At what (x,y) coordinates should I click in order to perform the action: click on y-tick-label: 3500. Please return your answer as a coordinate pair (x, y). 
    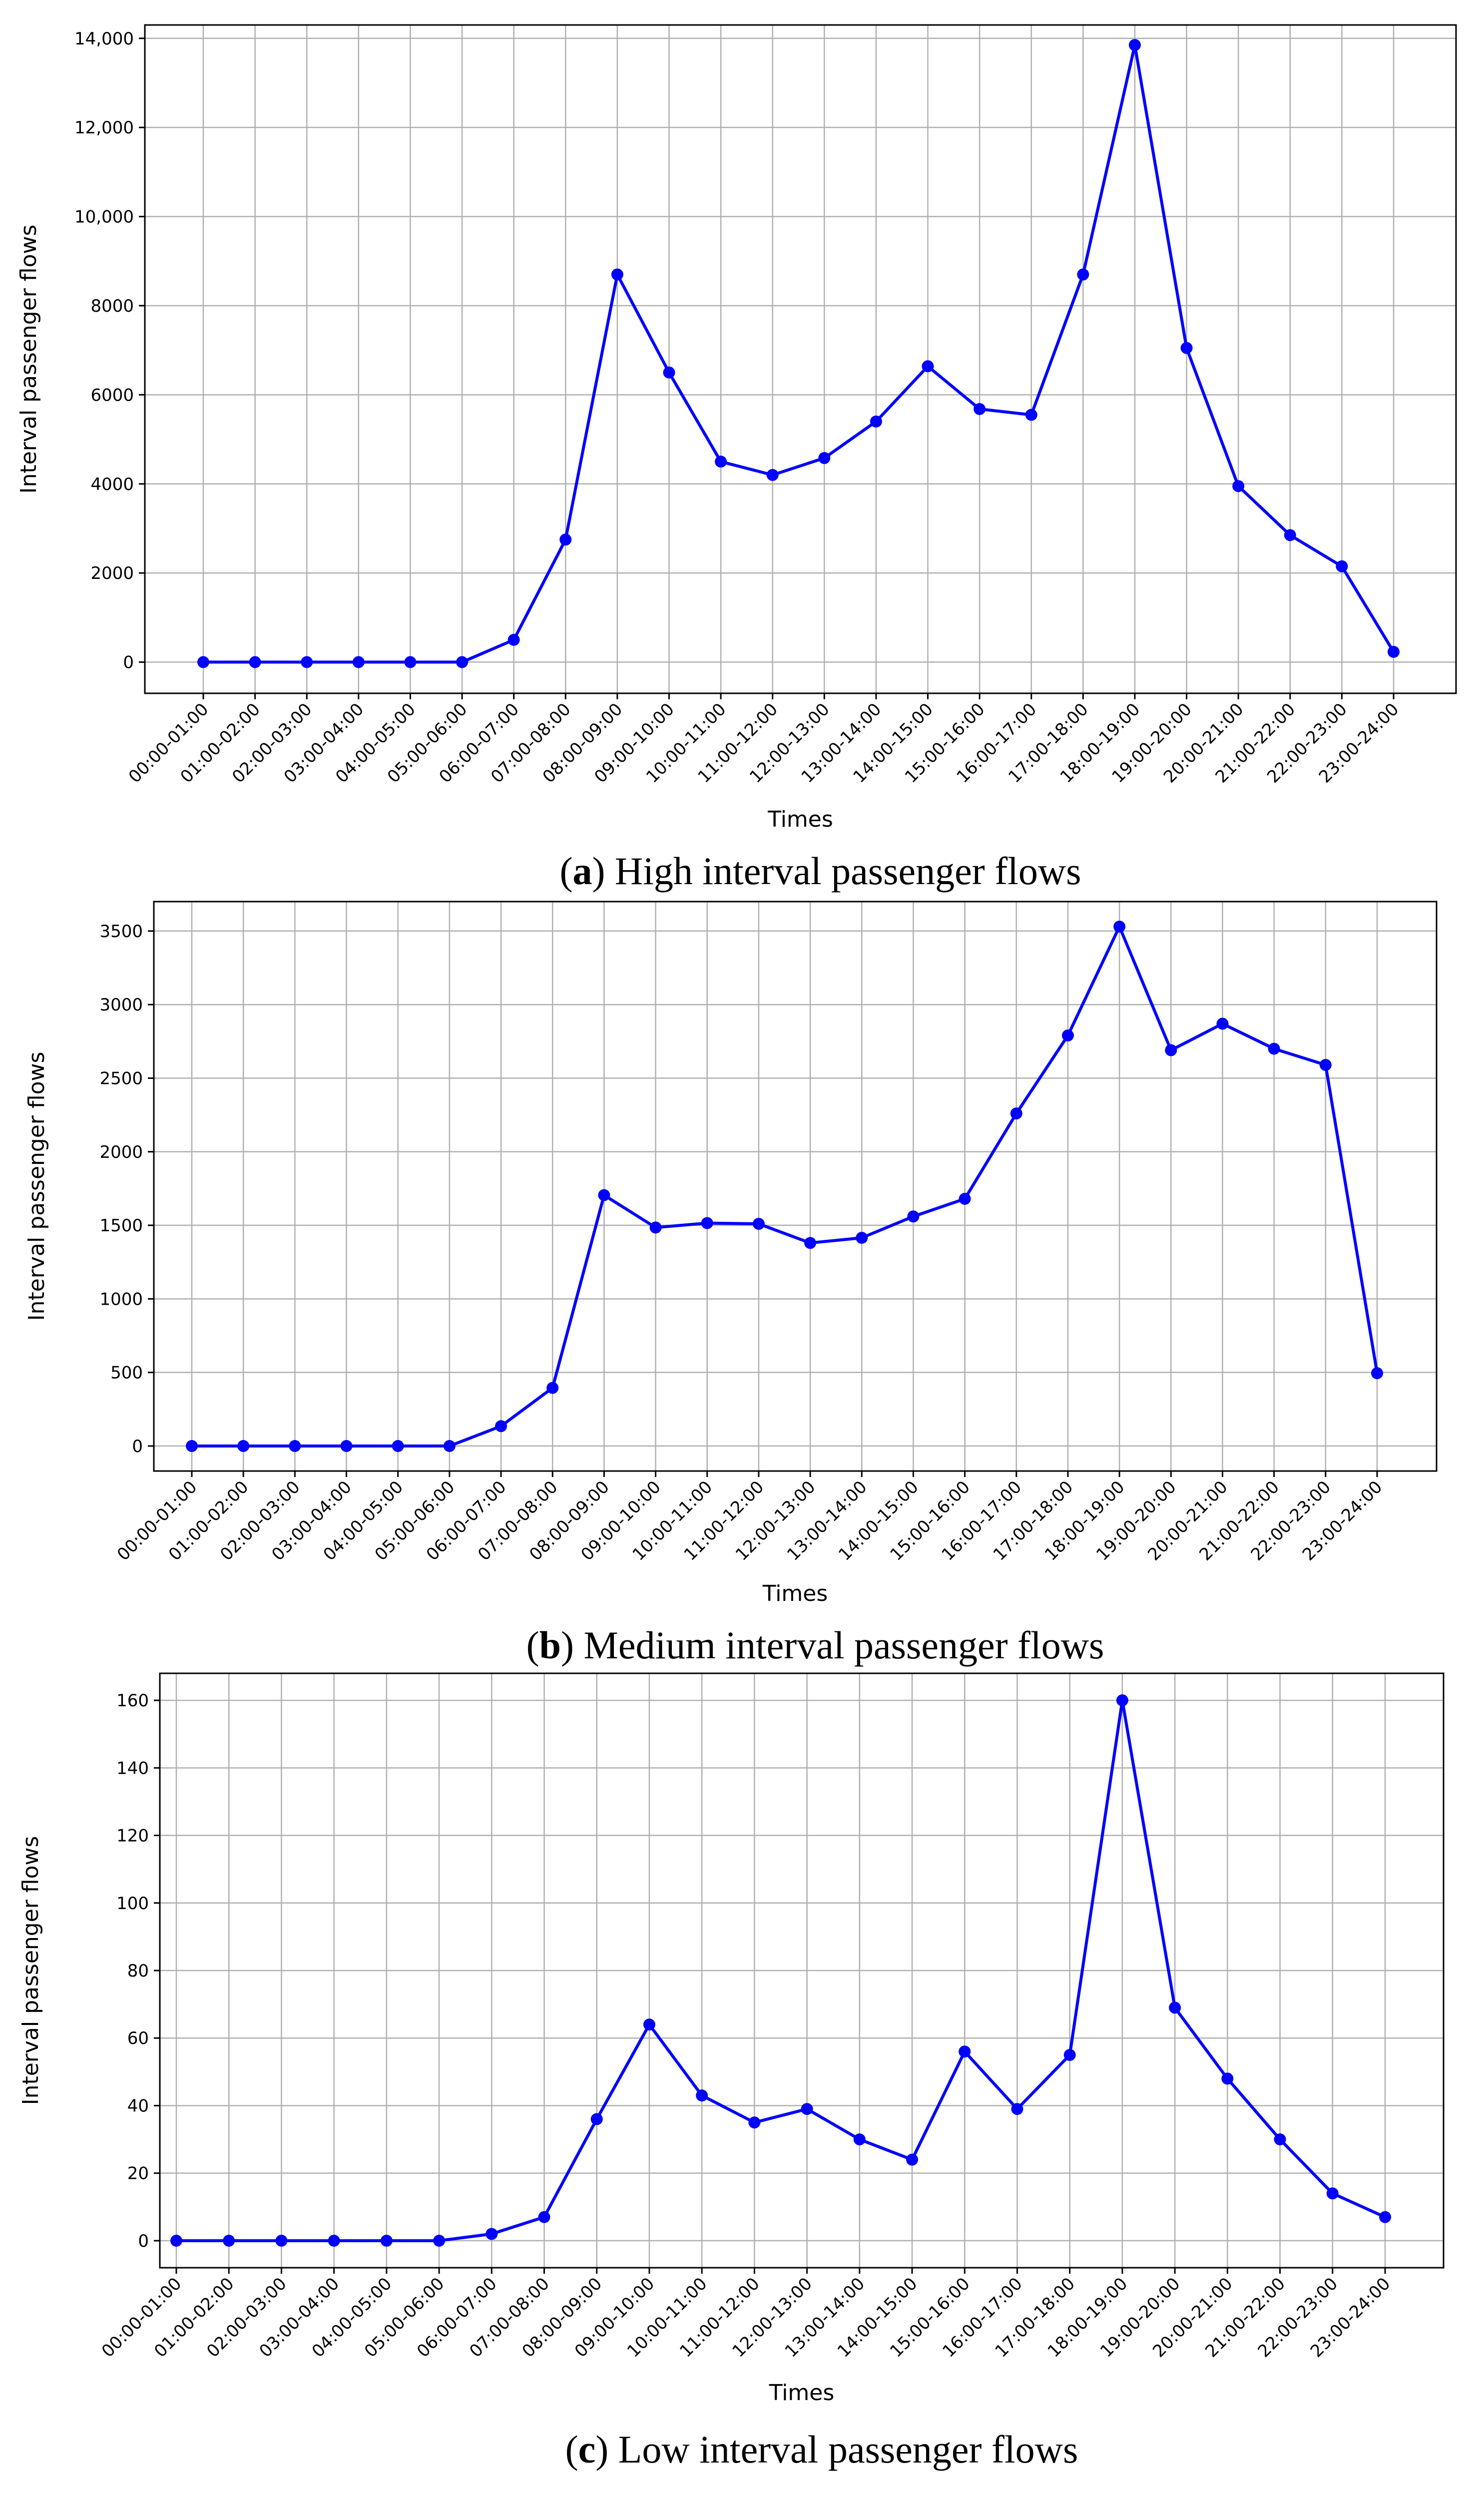
    Looking at the image, I should click on (121, 932).